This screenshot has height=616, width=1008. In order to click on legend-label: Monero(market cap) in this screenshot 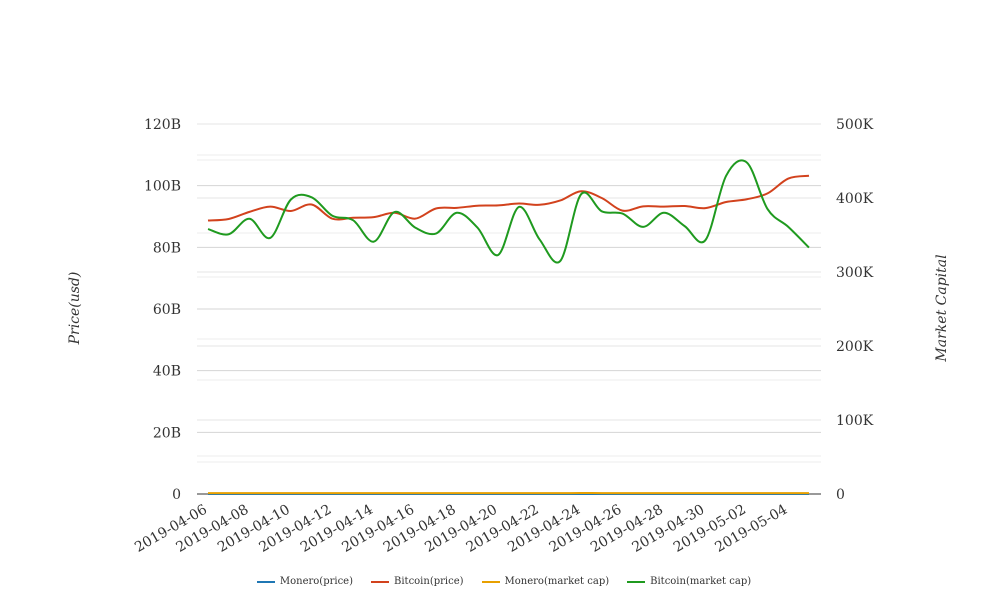, I will do `click(557, 581)`.